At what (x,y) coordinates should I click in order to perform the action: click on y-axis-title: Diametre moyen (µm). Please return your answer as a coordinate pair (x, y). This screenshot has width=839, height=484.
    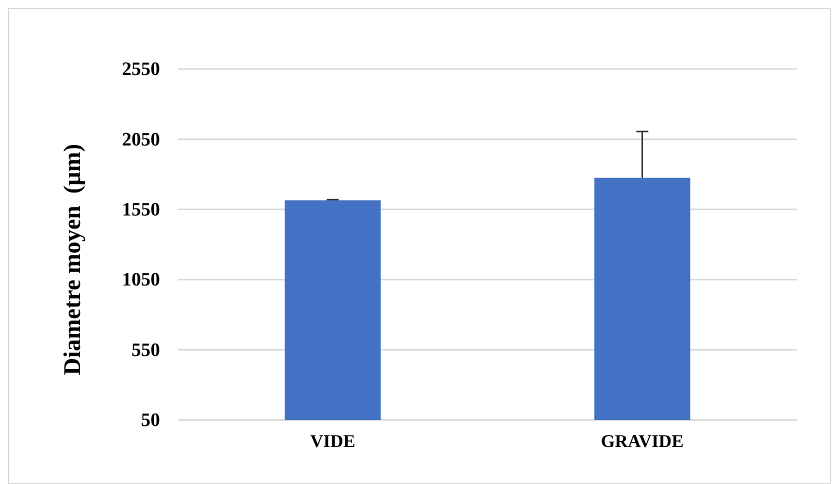
    Looking at the image, I should click on (73, 260).